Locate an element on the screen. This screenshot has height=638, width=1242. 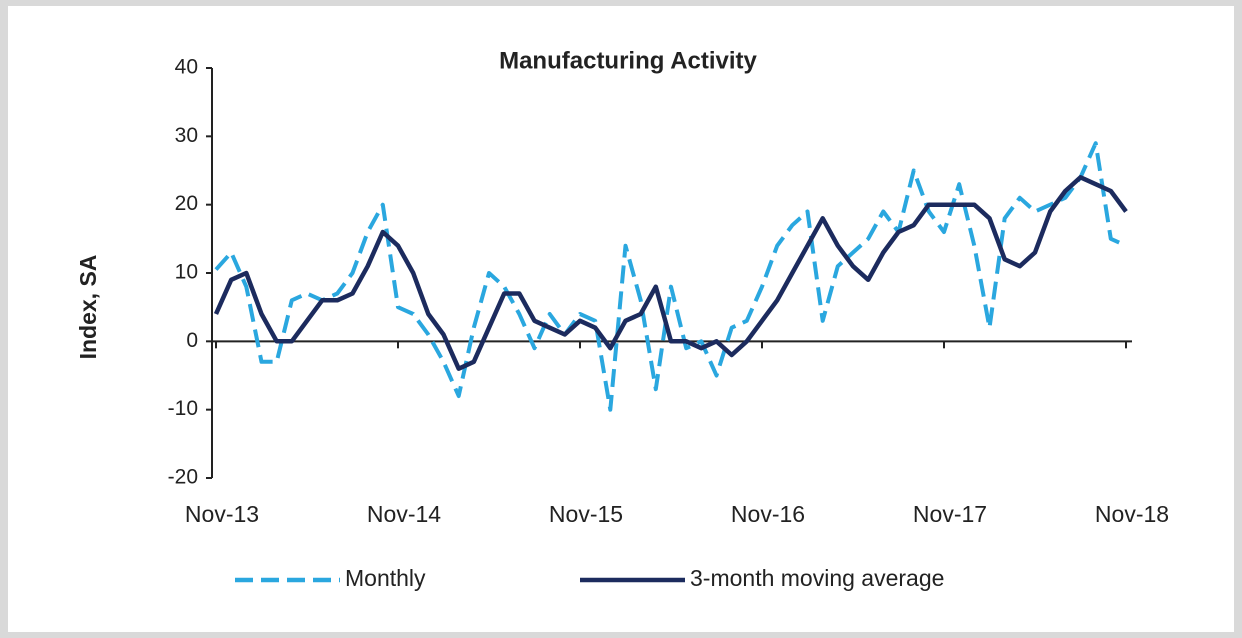
x-tick-label: Nov-14 is located at coordinates (404, 514).